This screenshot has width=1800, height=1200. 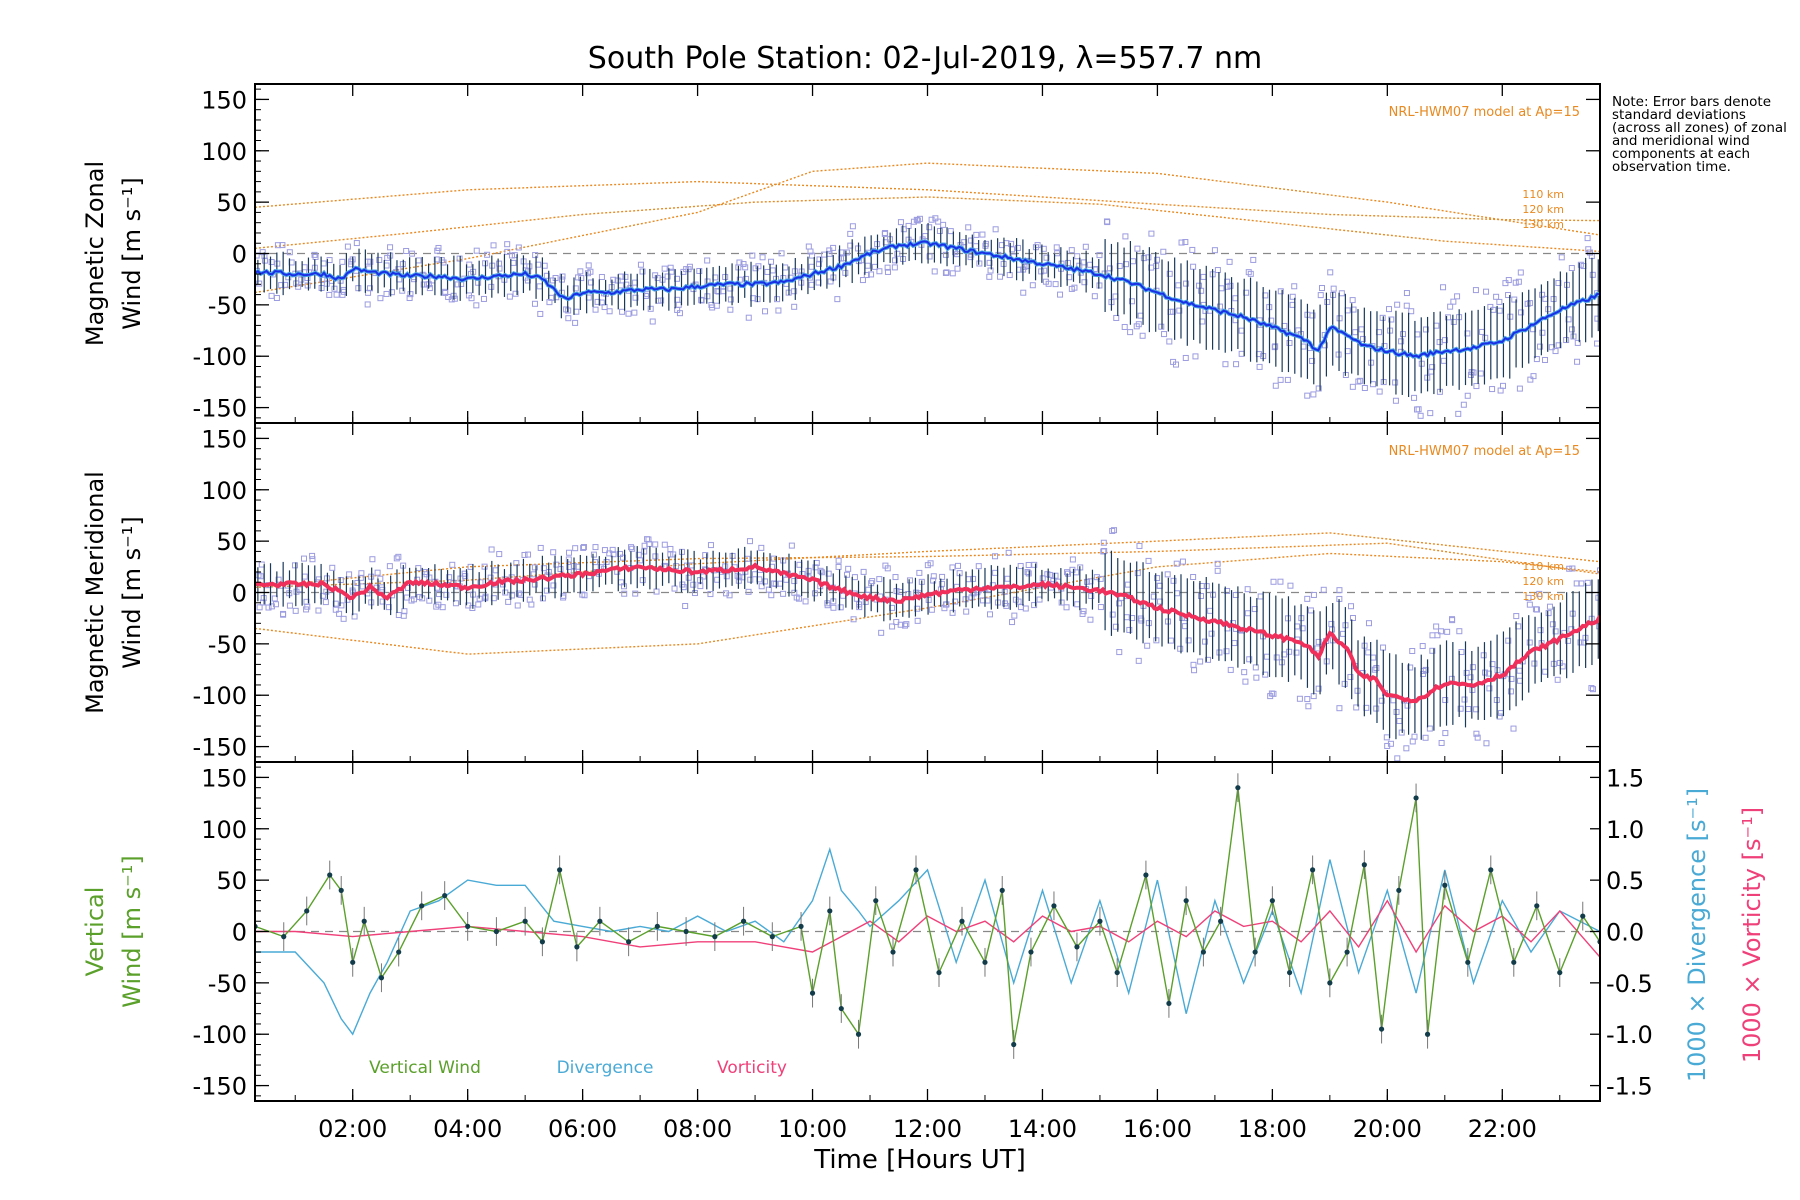 I want to click on x-tick-label: 16:00, so click(x=1157, y=1129).